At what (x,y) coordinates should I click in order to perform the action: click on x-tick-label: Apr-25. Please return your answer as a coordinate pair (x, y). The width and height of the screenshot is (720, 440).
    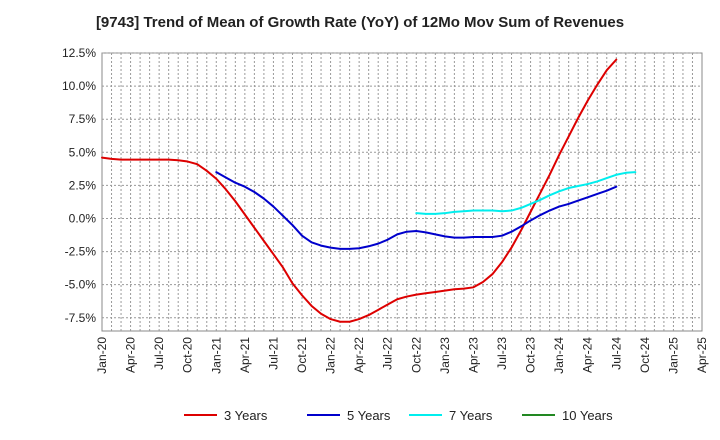
    Looking at the image, I should click on (702, 355).